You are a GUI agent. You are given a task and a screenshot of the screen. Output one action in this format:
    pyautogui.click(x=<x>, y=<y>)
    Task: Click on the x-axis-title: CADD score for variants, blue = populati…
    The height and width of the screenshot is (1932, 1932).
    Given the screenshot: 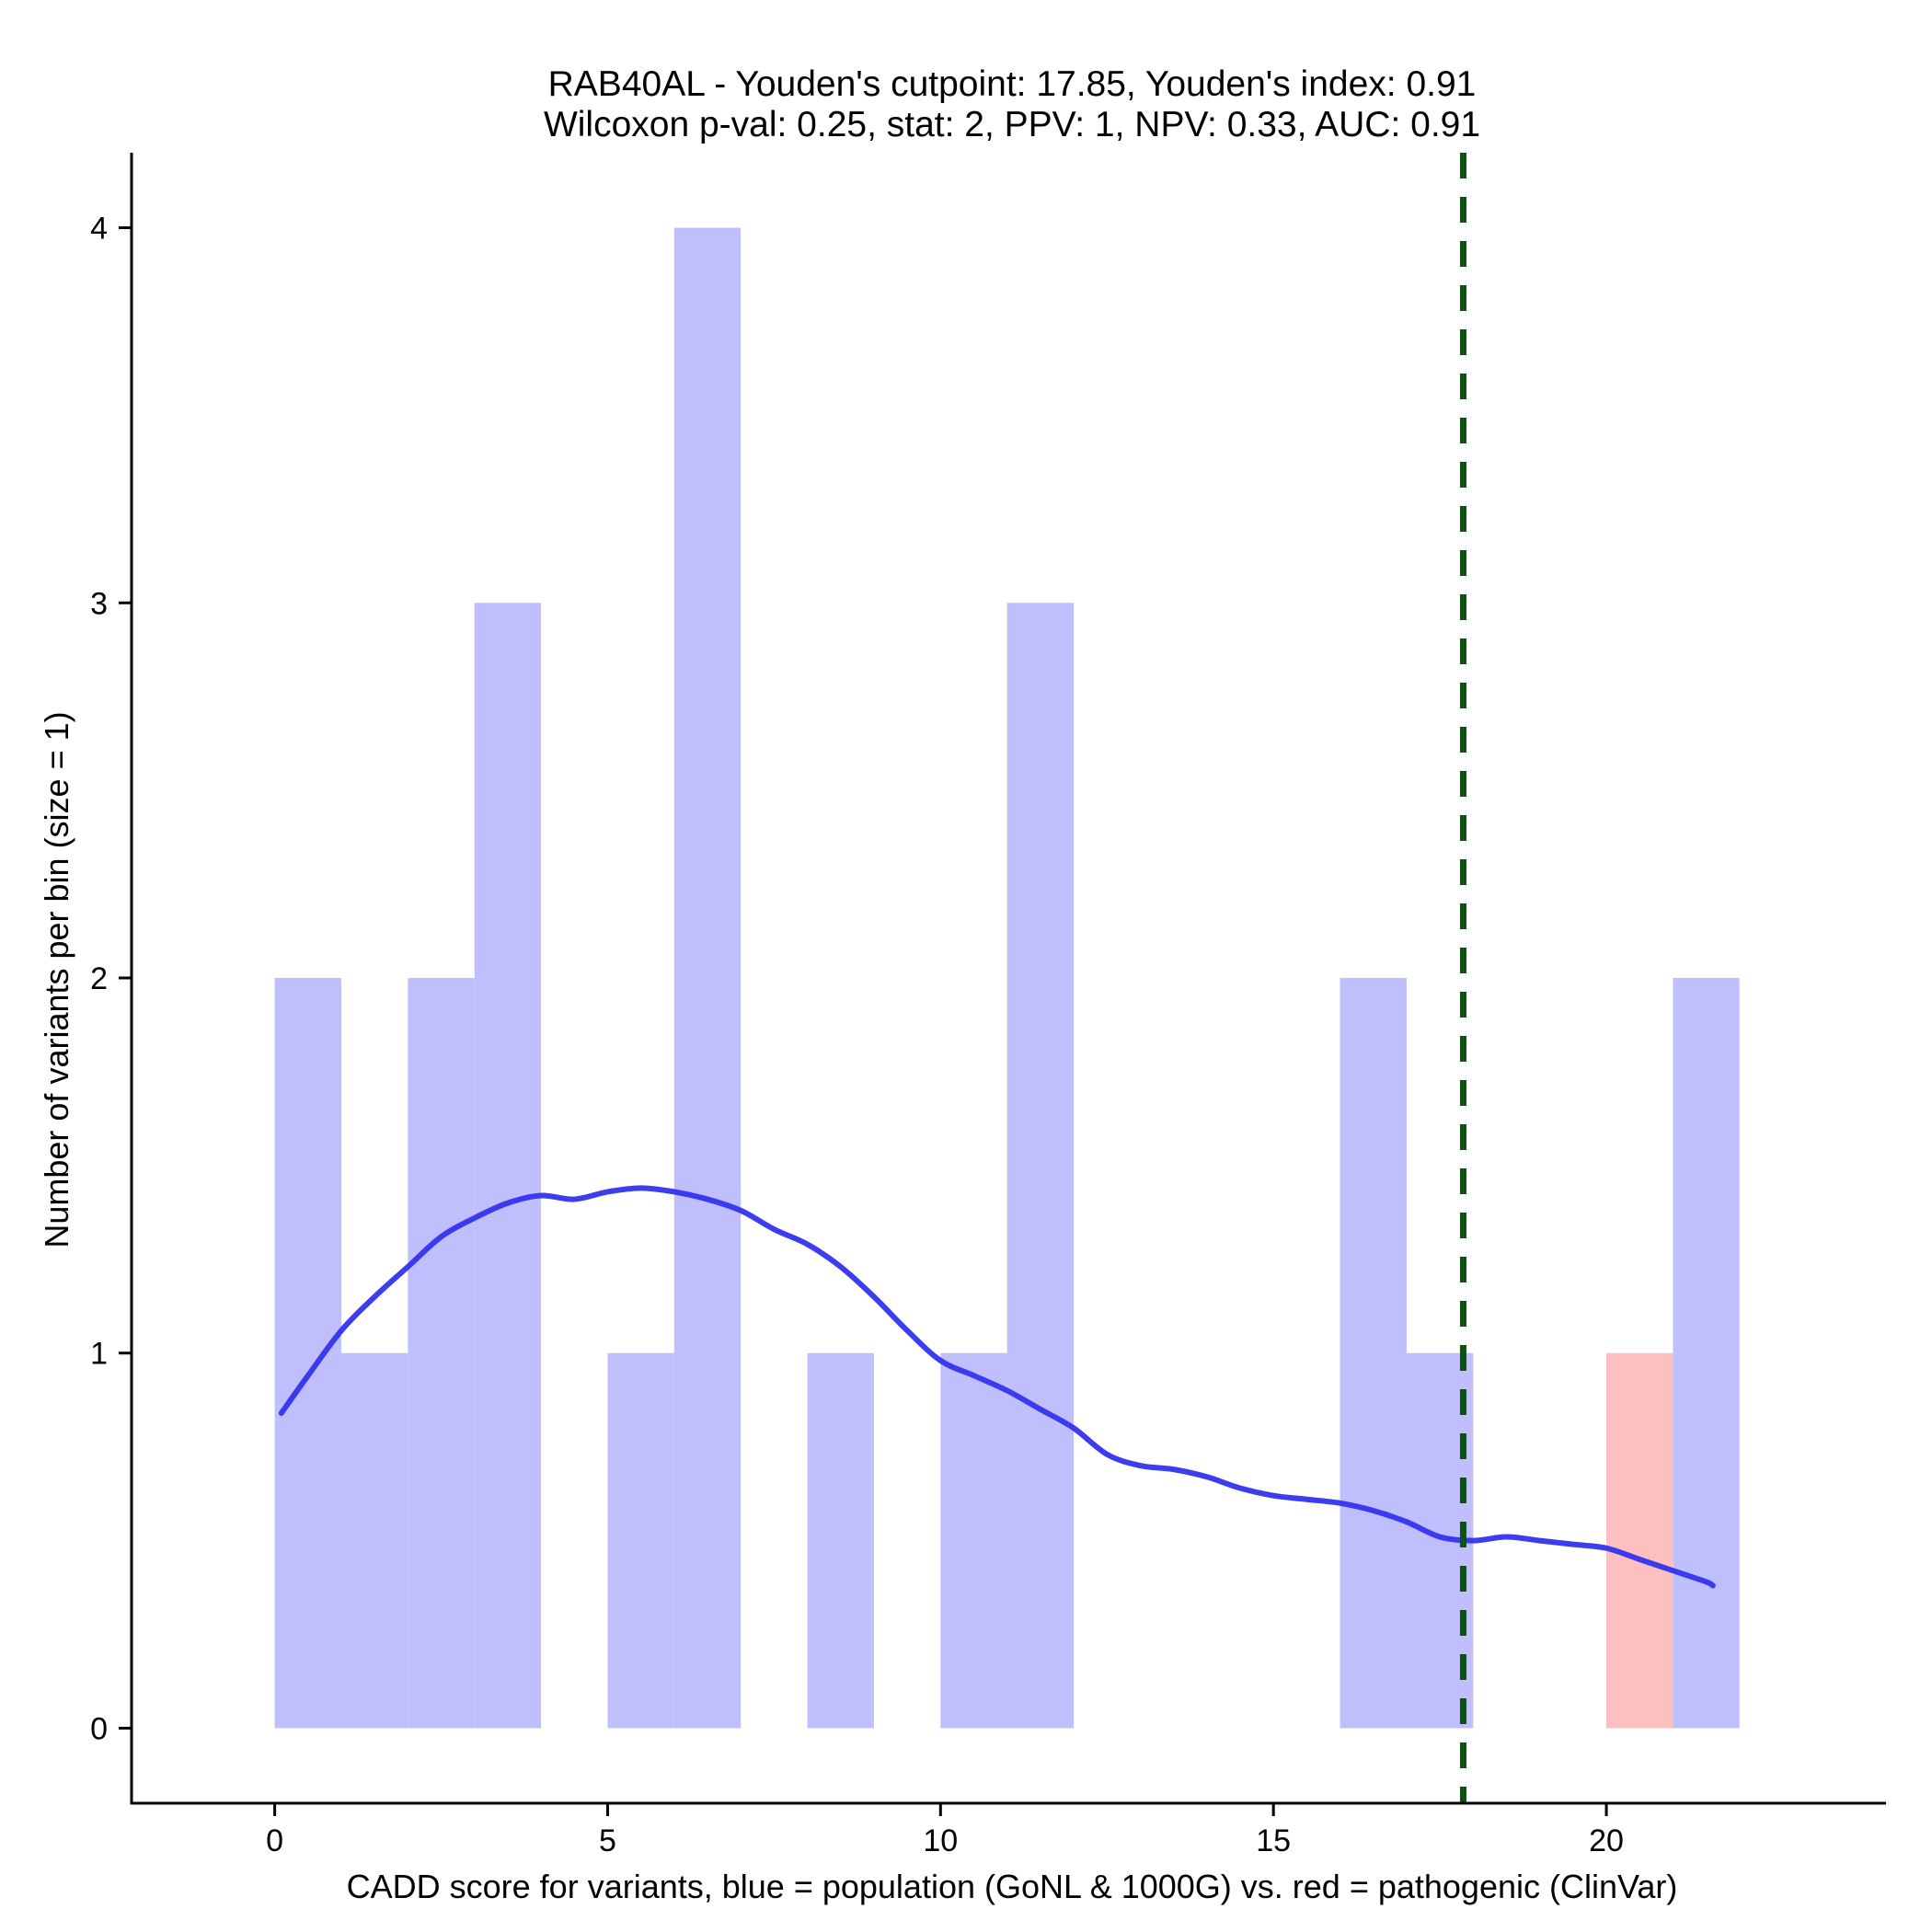 What is the action you would take?
    pyautogui.click(x=1012, y=1886)
    